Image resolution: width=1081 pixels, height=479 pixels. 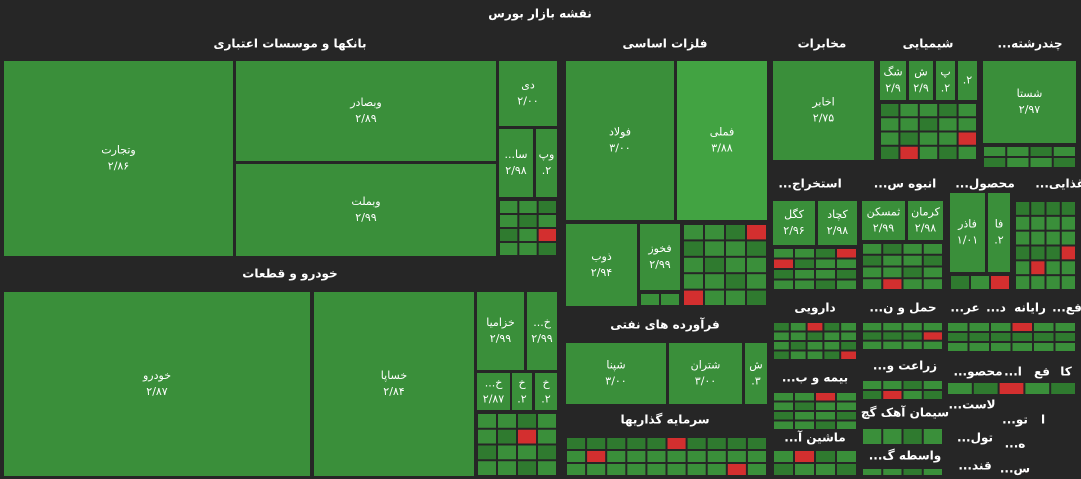 I want to click on stock-name: ش, so click(x=920, y=72).